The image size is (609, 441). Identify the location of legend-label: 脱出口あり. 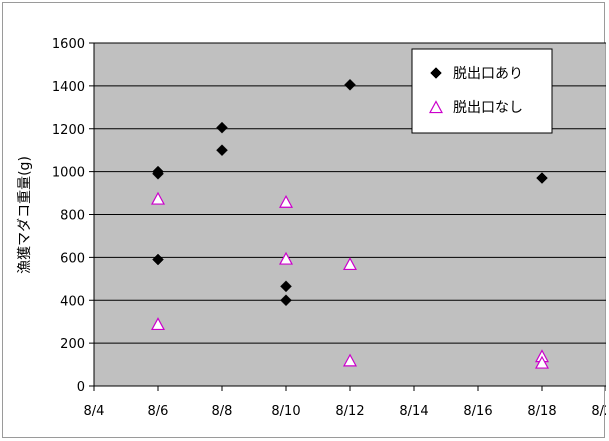
(488, 74).